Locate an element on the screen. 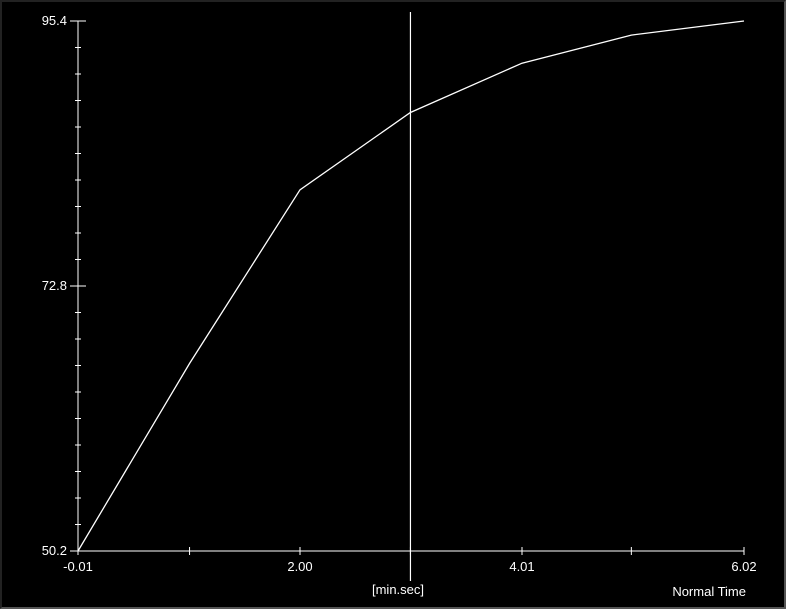 The height and width of the screenshot is (609, 786). x-tick-label: 4.01 is located at coordinates (521, 566).